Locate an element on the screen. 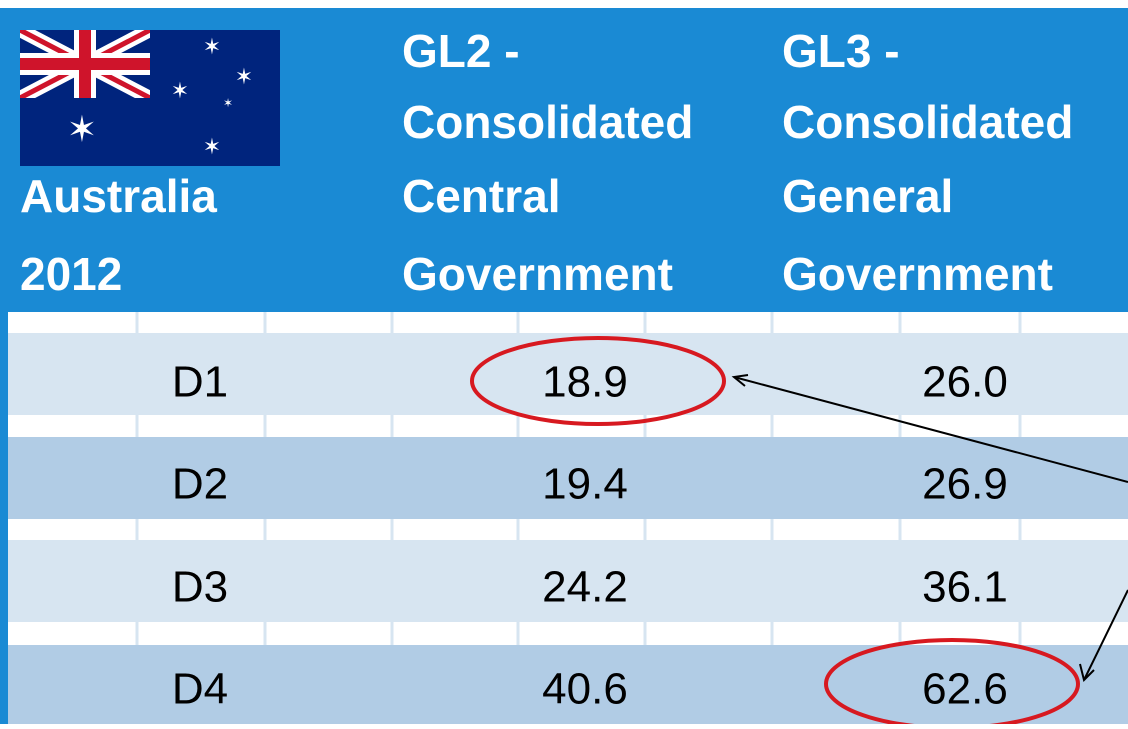 The width and height of the screenshot is (1128, 729). header-cell: 2012 is located at coordinates (71, 274).